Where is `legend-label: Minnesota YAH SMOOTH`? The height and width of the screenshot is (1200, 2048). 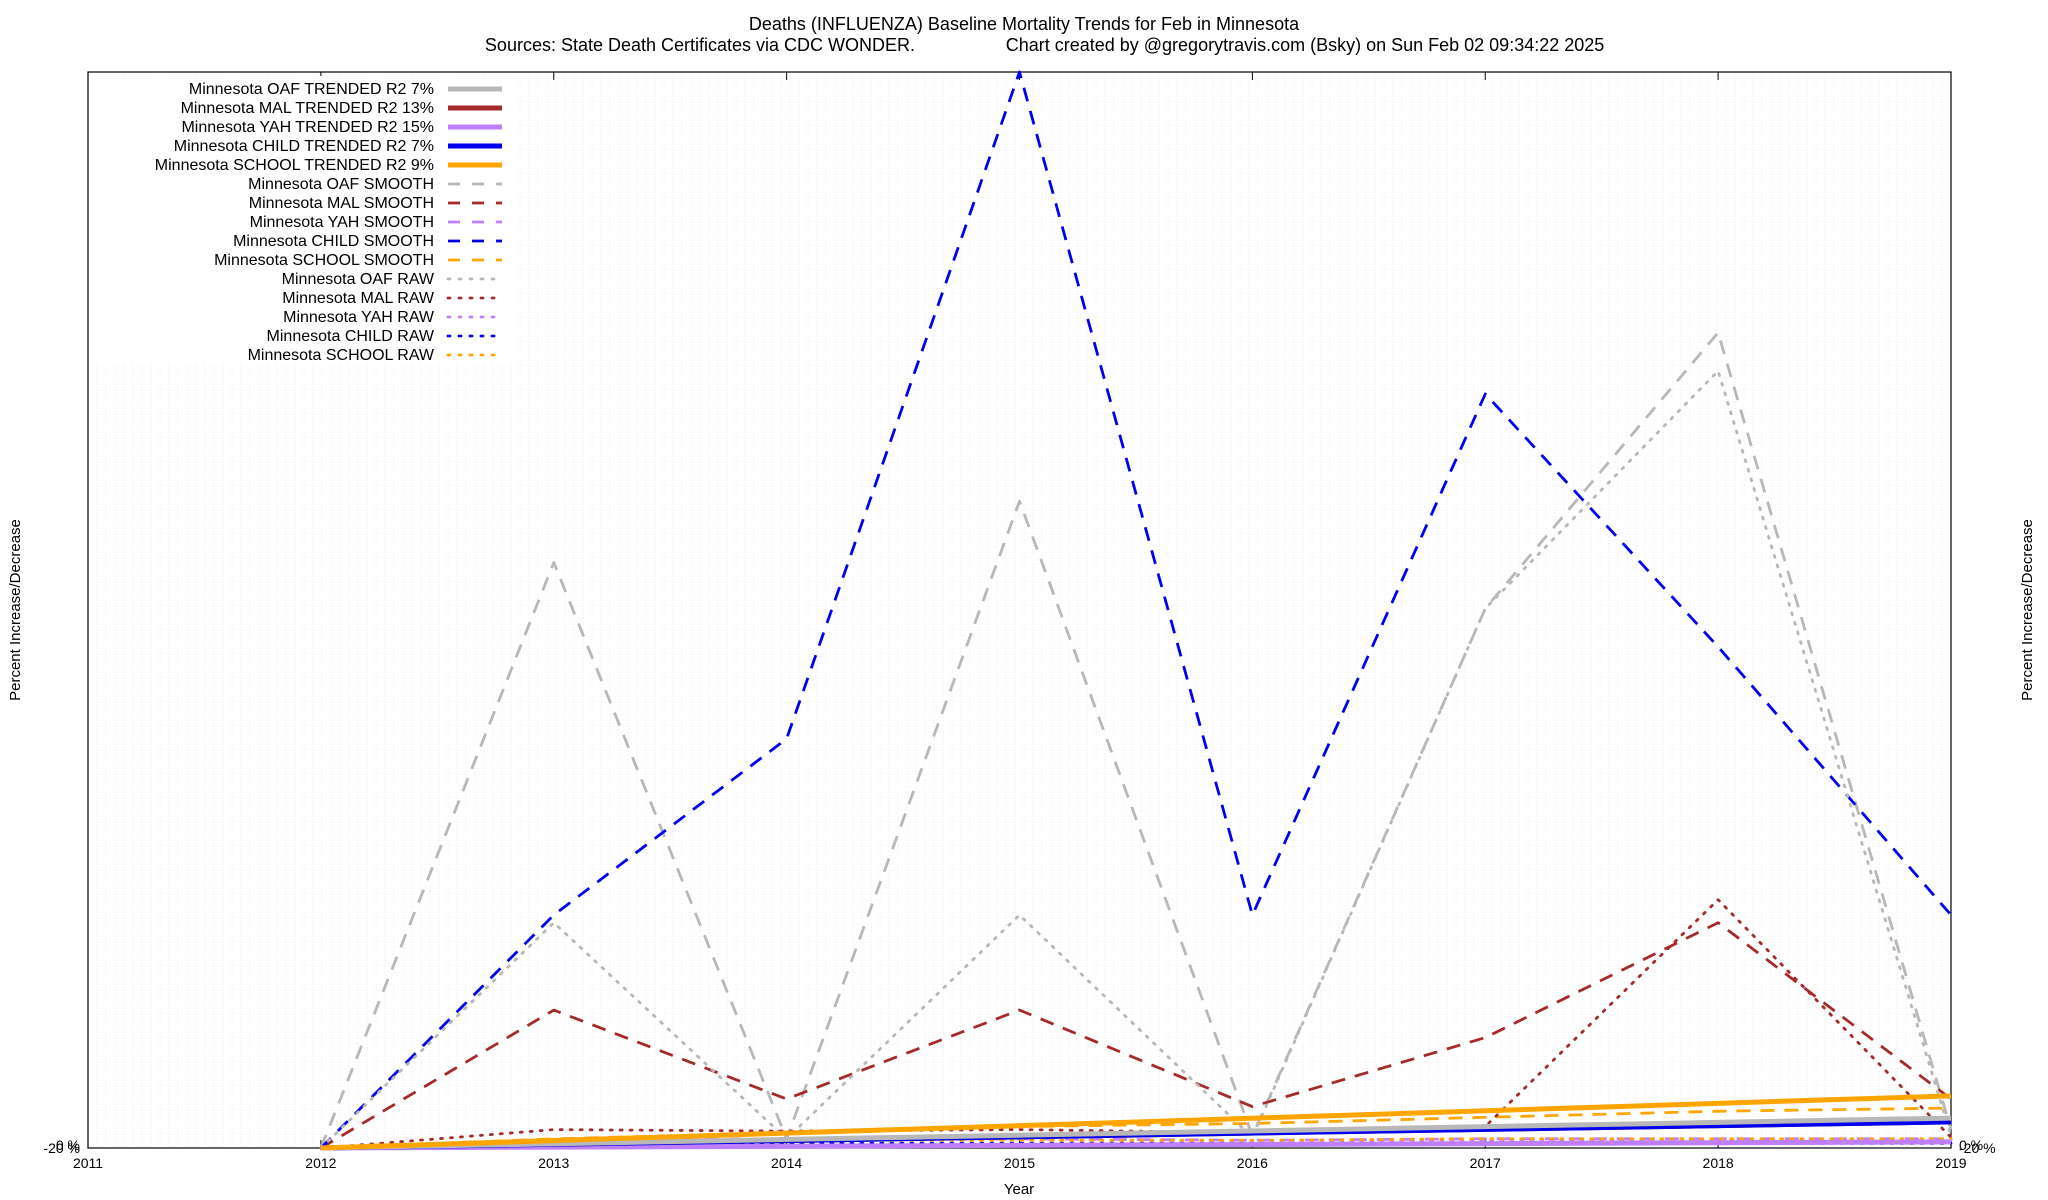 legend-label: Minnesota YAH SMOOTH is located at coordinates (342, 222).